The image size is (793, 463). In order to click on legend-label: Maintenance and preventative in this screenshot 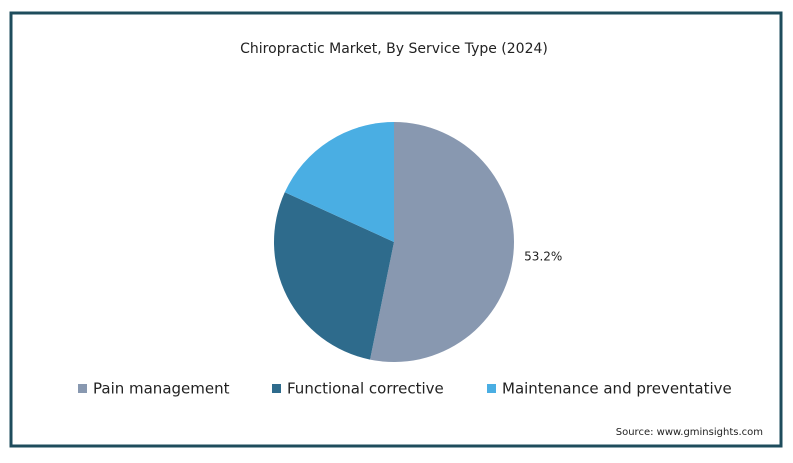, I will do `click(617, 389)`.